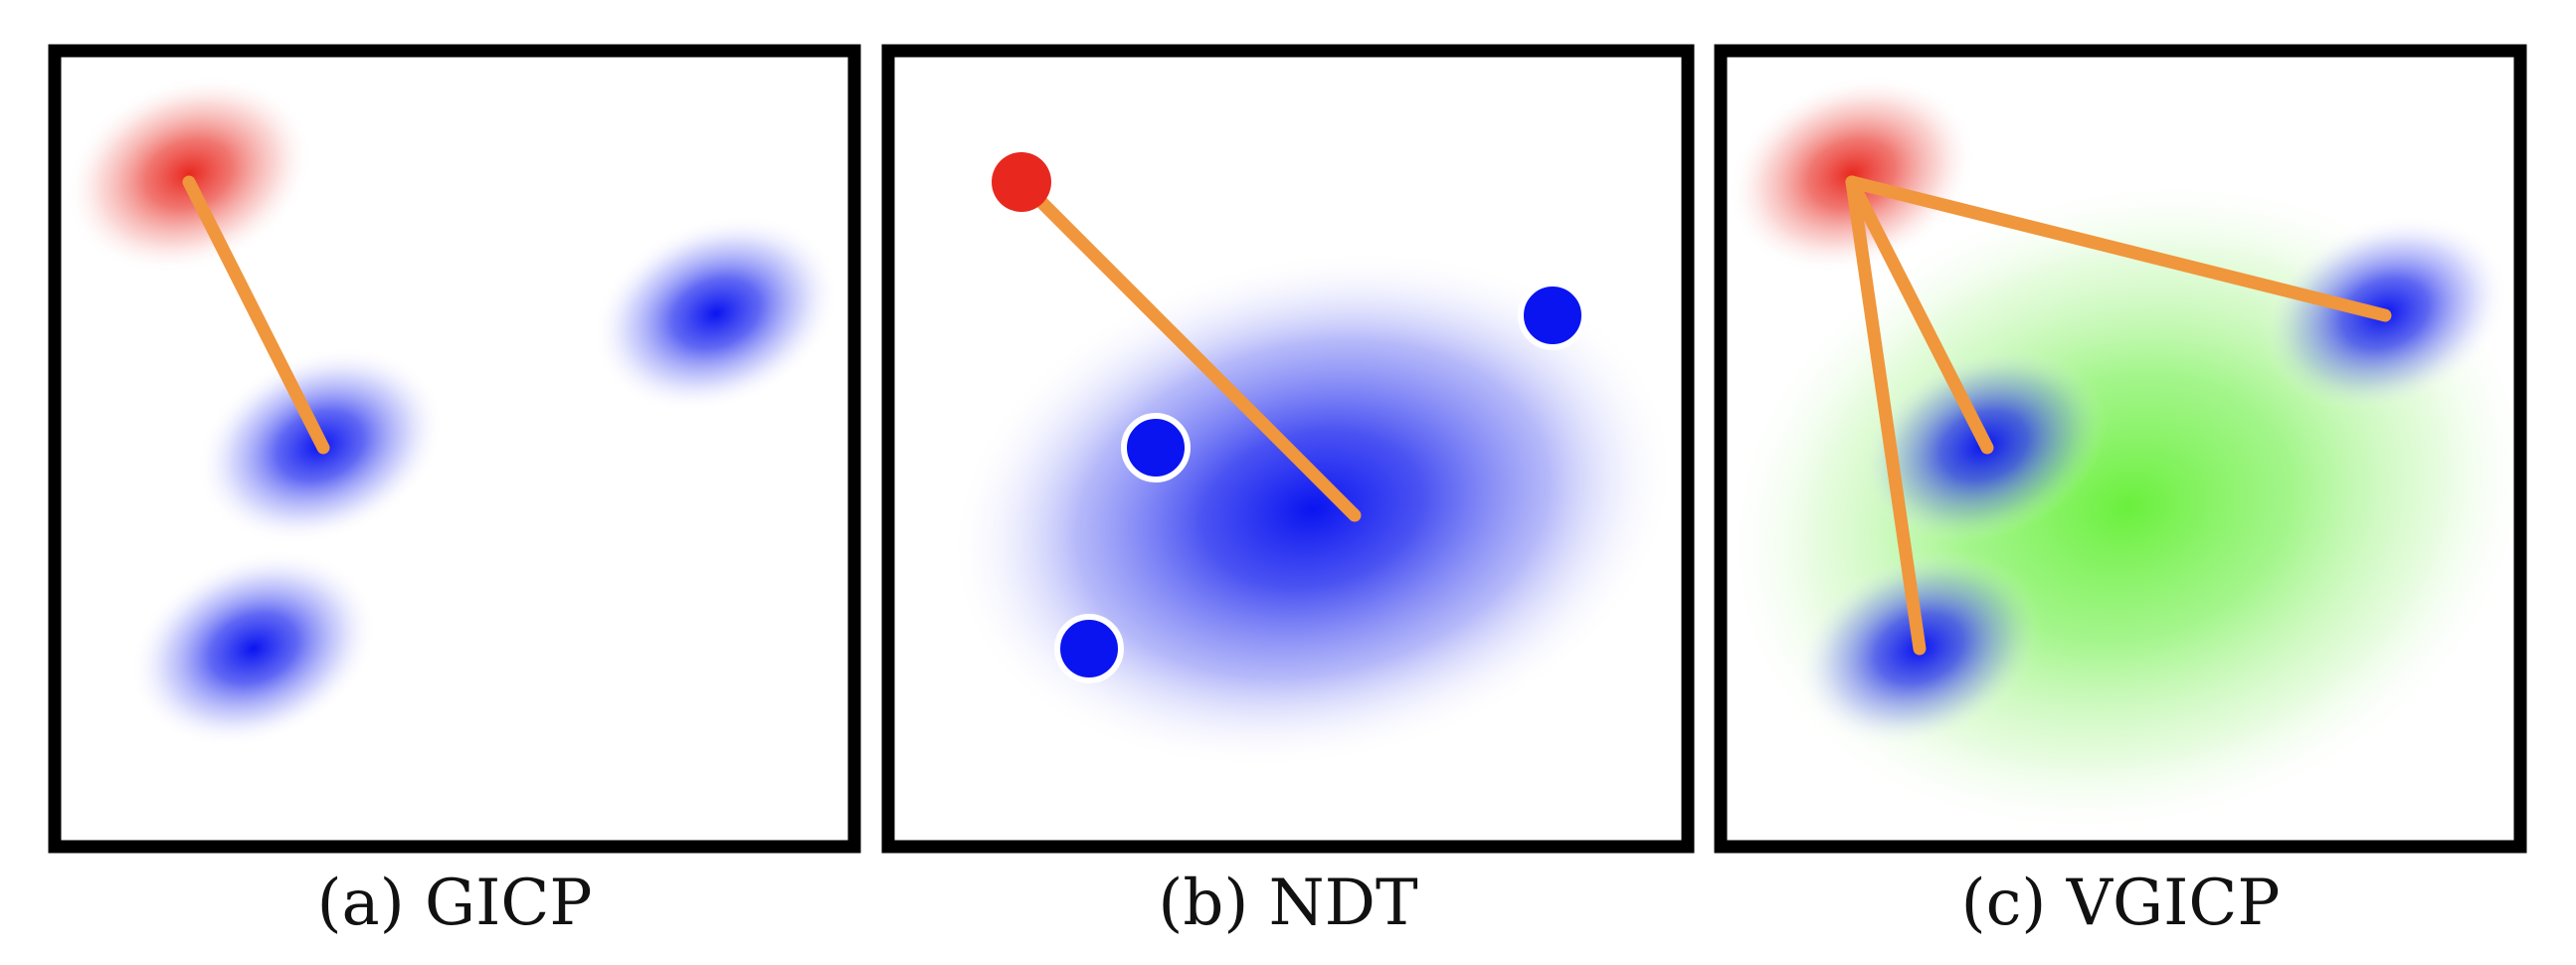 This screenshot has width=2576, height=965. Describe the element at coordinates (1288, 903) in the screenshot. I see `caption-ndt: (b) NDT` at that location.